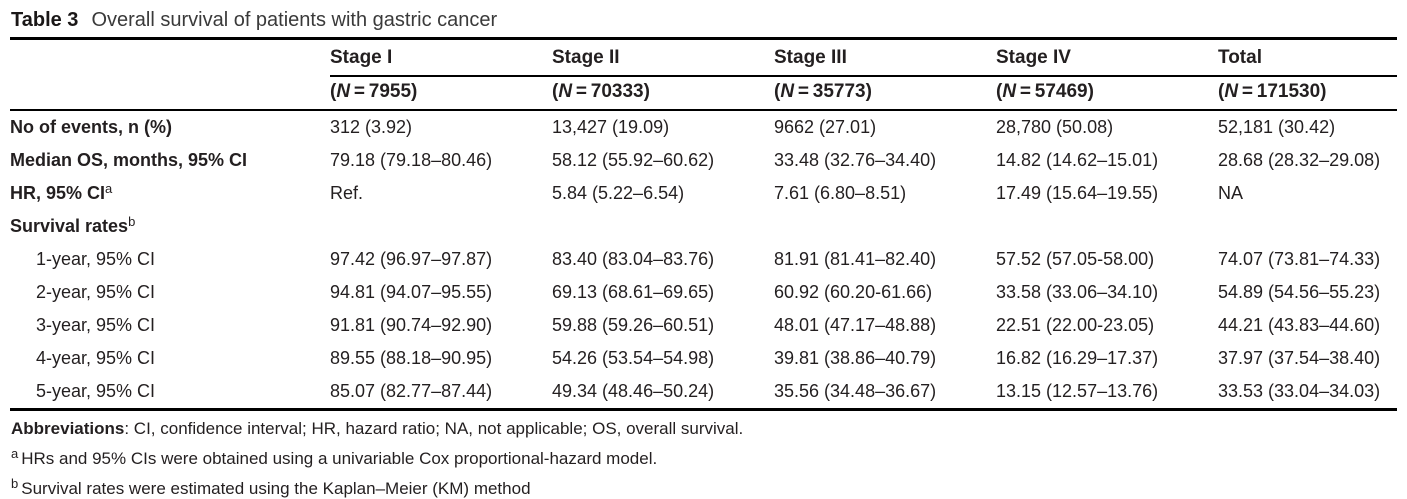 The width and height of the screenshot is (1407, 499). I want to click on column-header-n: (N = 171530), so click(1307, 93).